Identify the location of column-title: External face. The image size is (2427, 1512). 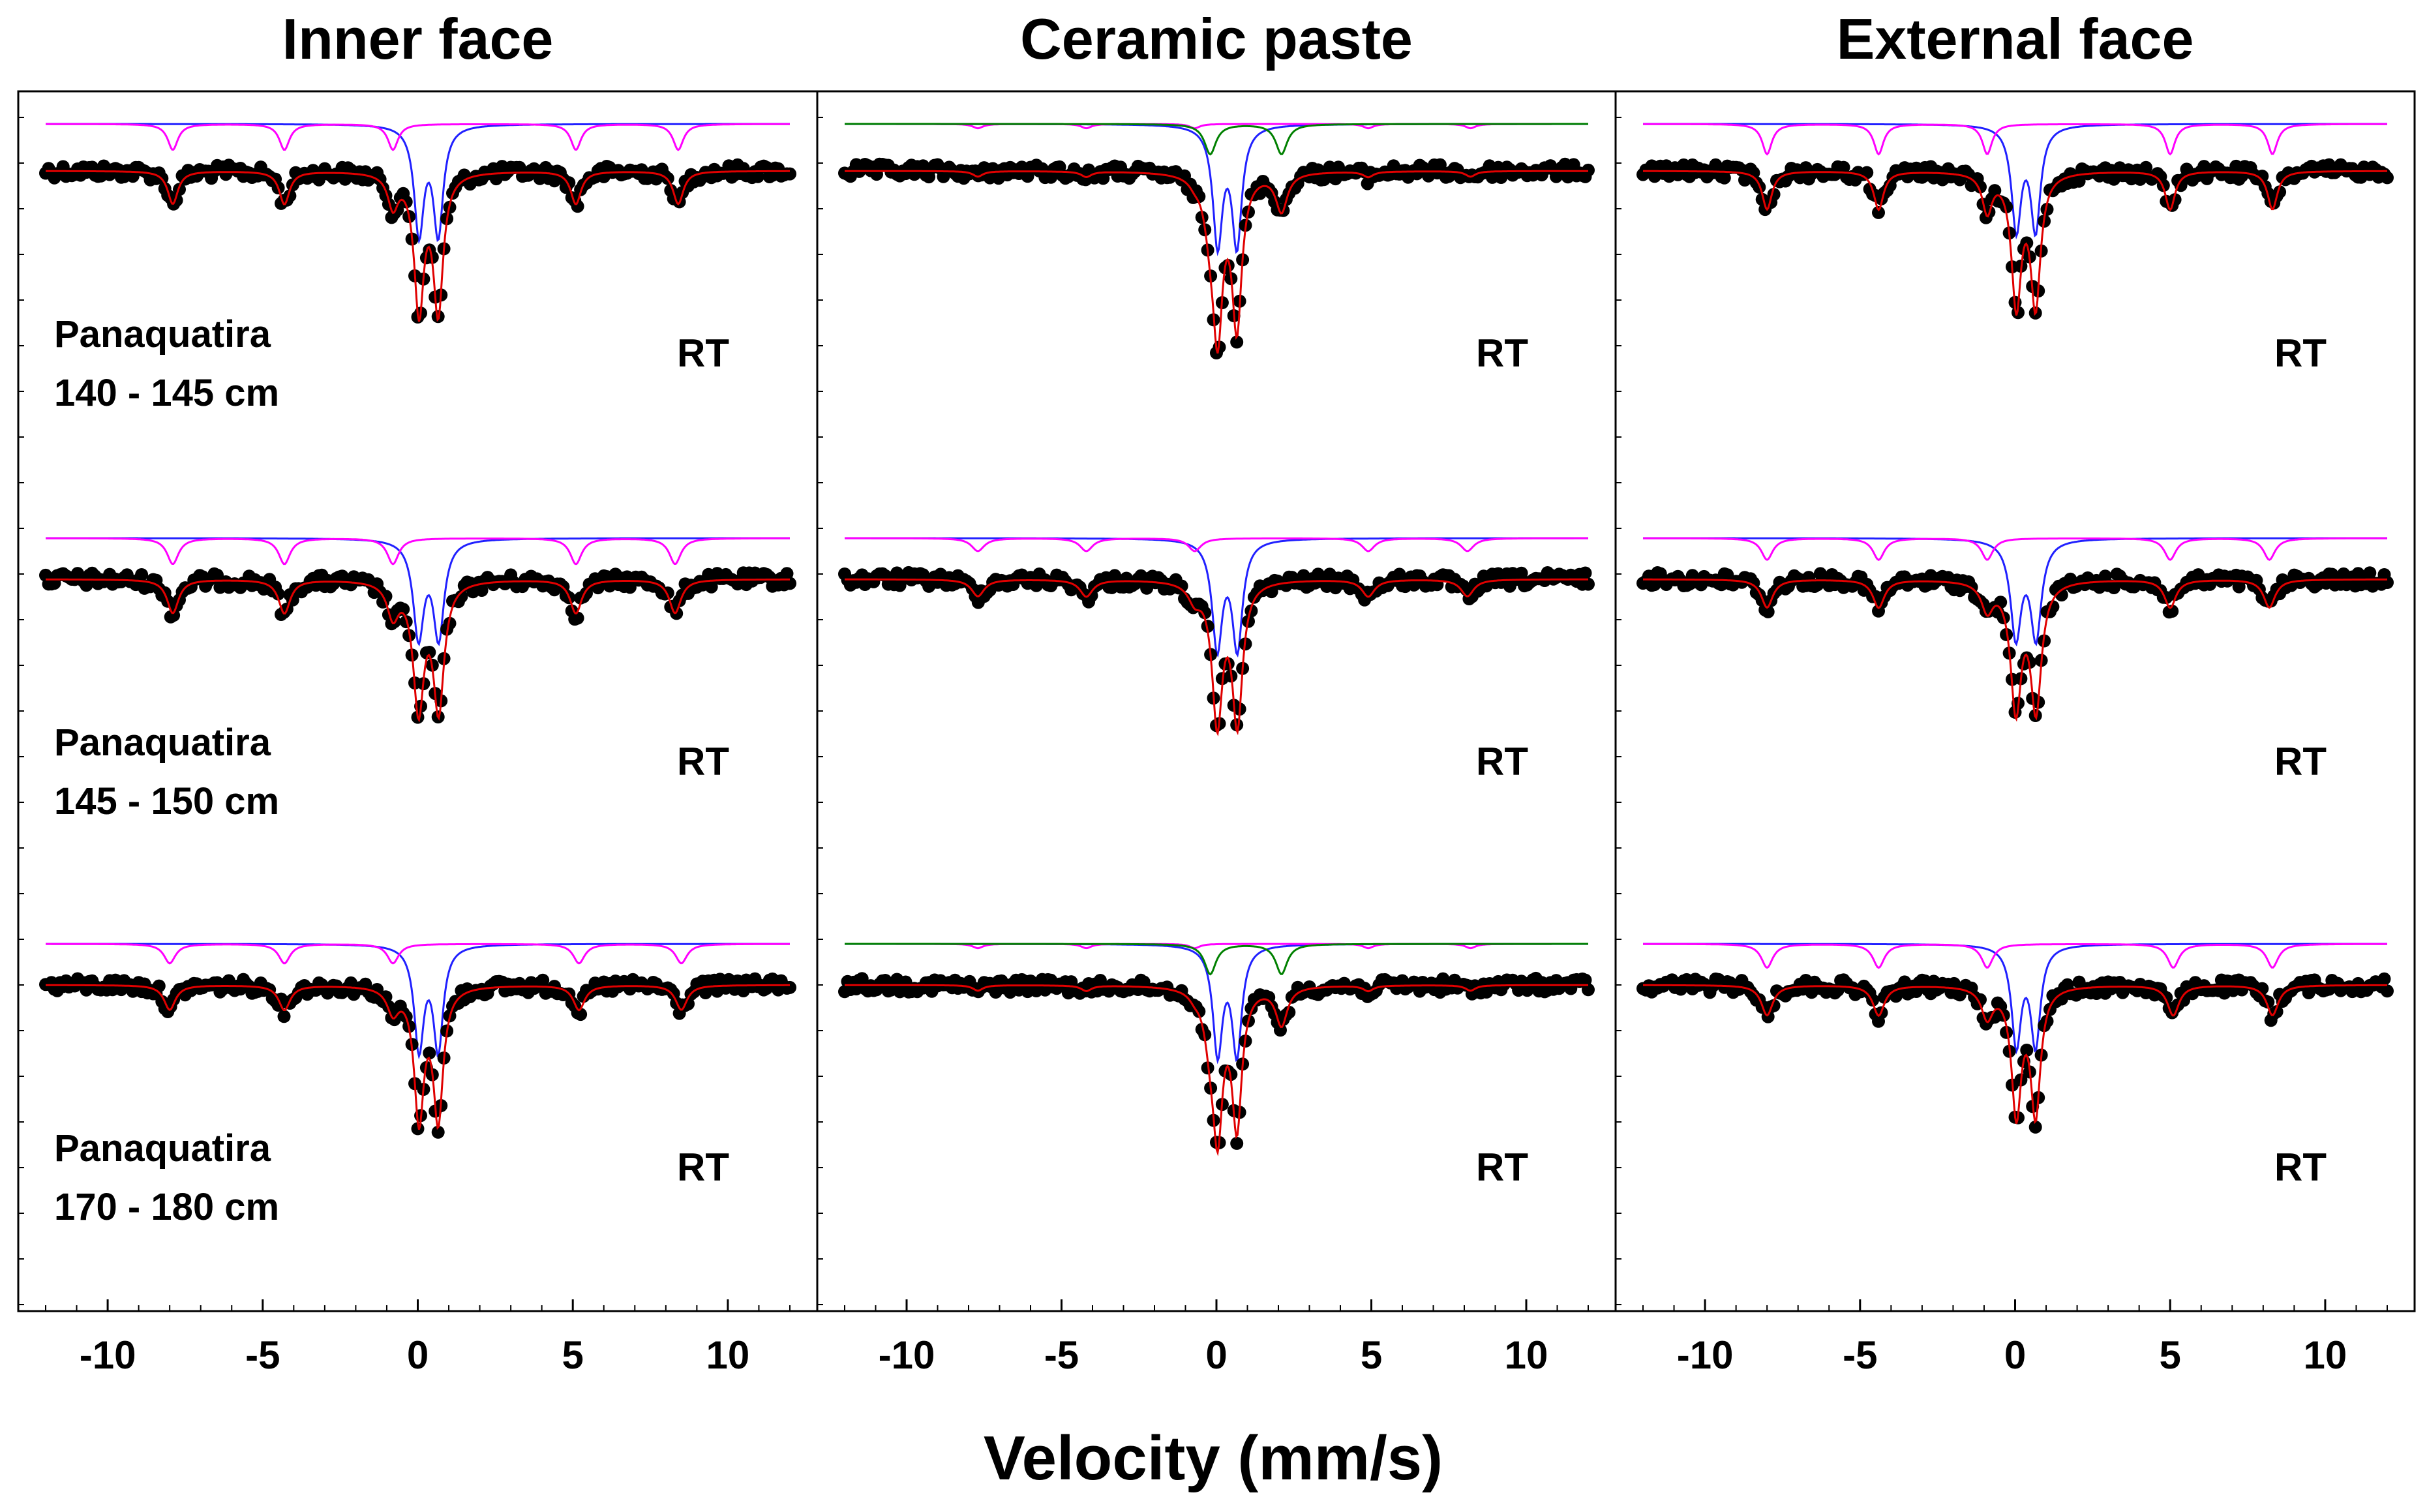
(2015, 39).